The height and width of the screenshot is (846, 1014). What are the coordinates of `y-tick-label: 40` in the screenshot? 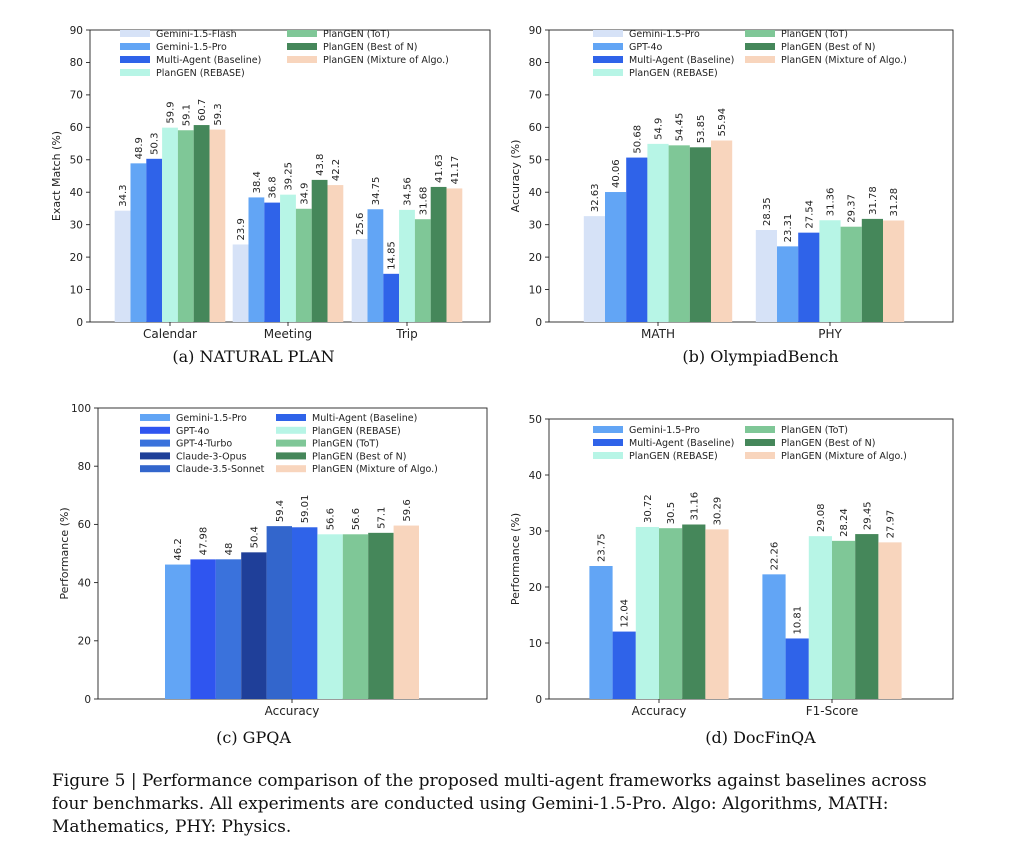 It's located at (535, 193).